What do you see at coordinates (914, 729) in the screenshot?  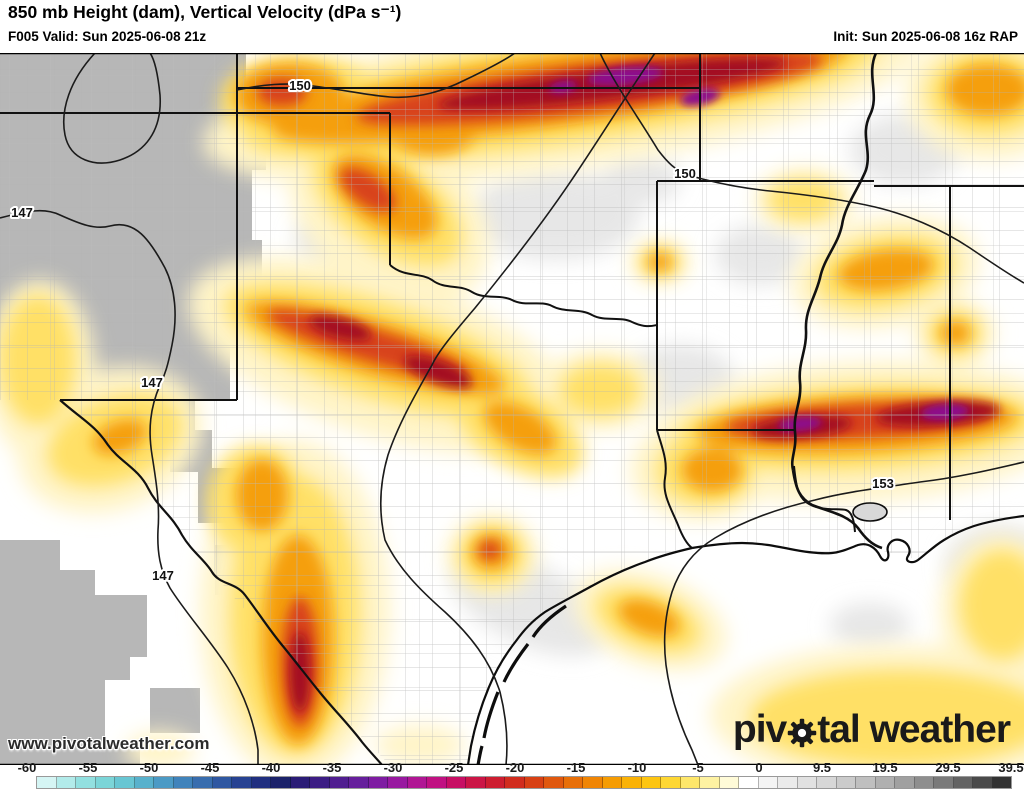 I see `logo-text-suffix: tal weather` at bounding box center [914, 729].